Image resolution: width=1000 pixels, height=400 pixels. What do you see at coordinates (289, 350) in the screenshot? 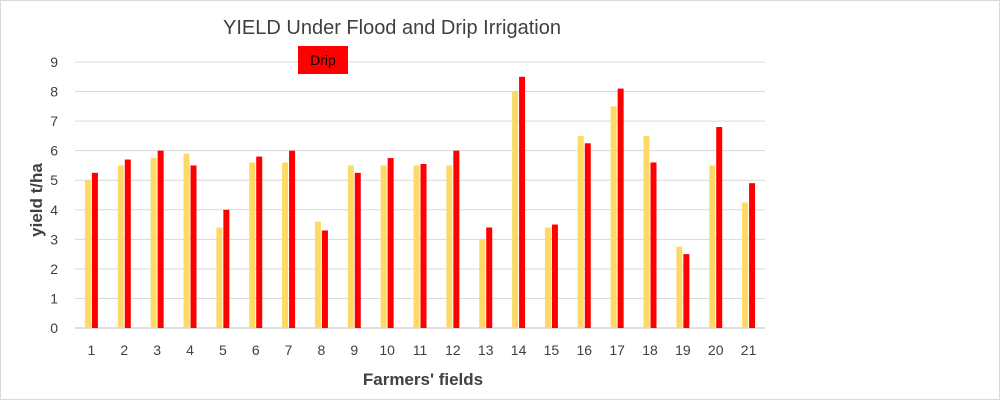
I see `x-tick-label: 7` at bounding box center [289, 350].